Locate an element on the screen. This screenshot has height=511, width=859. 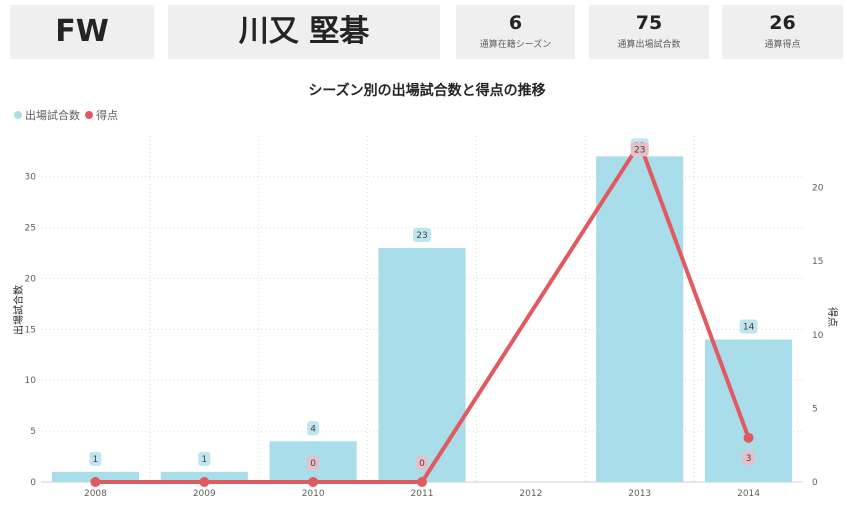
bar-data-label: 23 is located at coordinates (421, 236).